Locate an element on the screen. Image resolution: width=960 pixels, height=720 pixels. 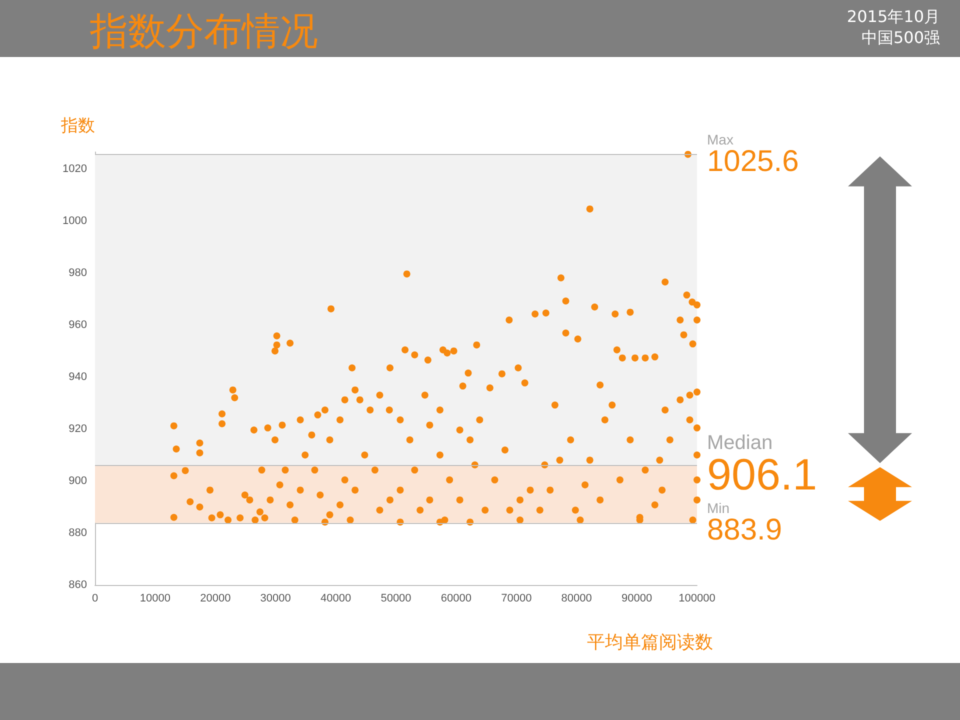
x-tick-label: 50000 is located at coordinates (396, 598).